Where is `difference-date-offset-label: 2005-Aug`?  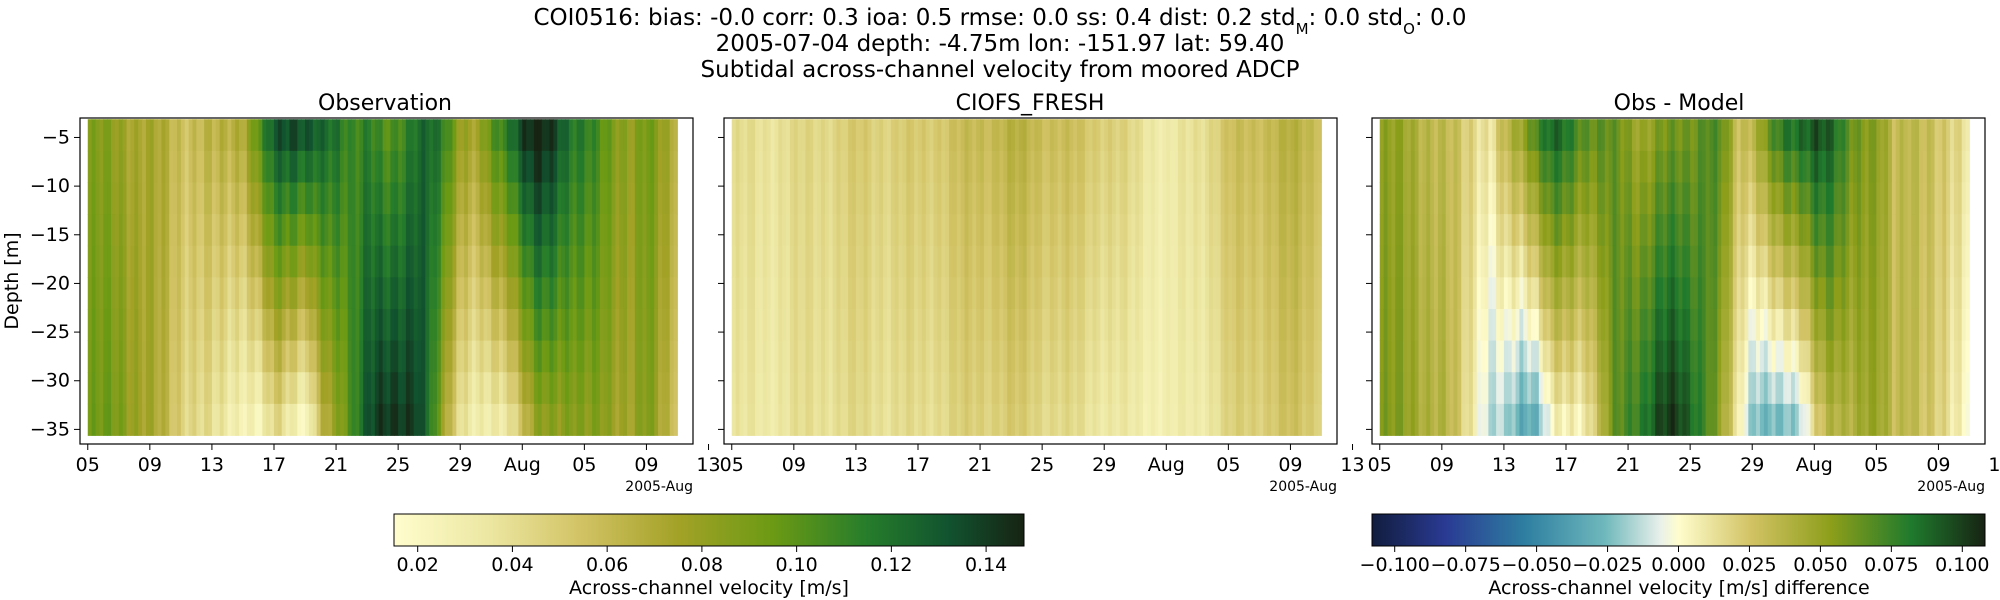 difference-date-offset-label: 2005-Aug is located at coordinates (1951, 487).